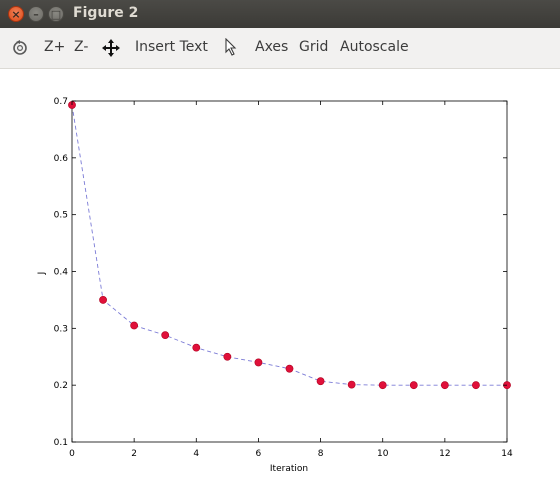  What do you see at coordinates (106, 13) in the screenshot?
I see `window-title: Figure 2` at bounding box center [106, 13].